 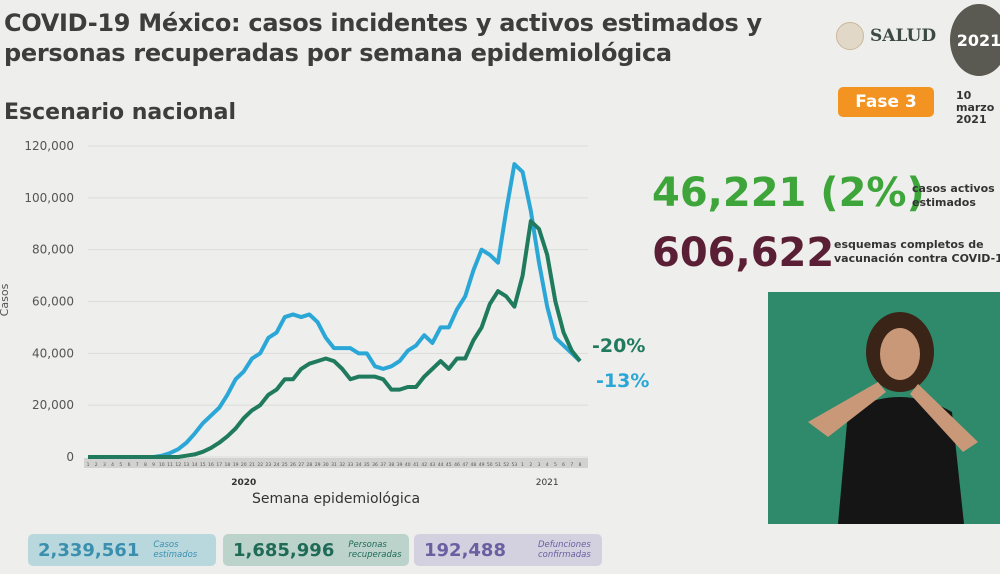 I want to click on year-label: 2021, so click(x=547, y=483).